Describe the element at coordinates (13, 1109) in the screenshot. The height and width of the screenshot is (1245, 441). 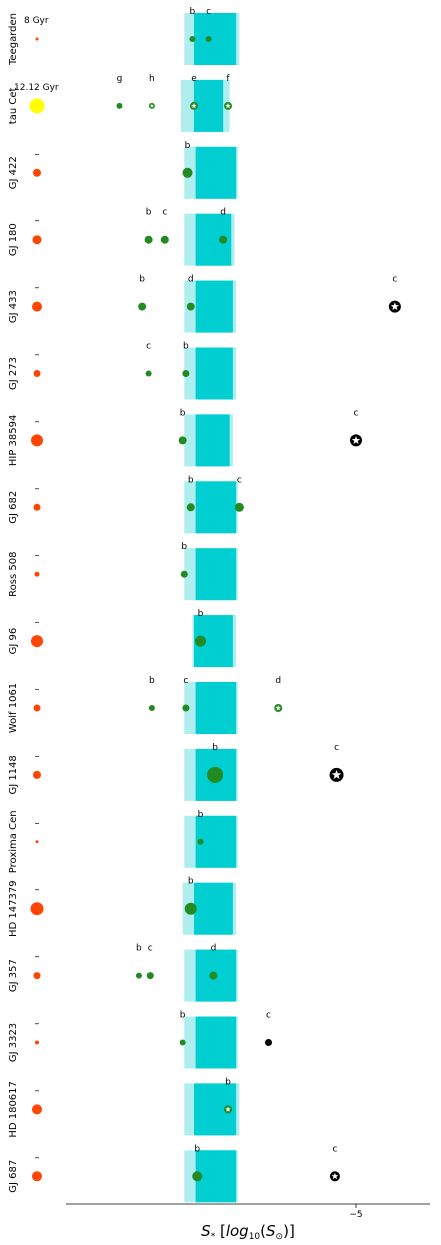
I see `system-name: HD 180617` at that location.